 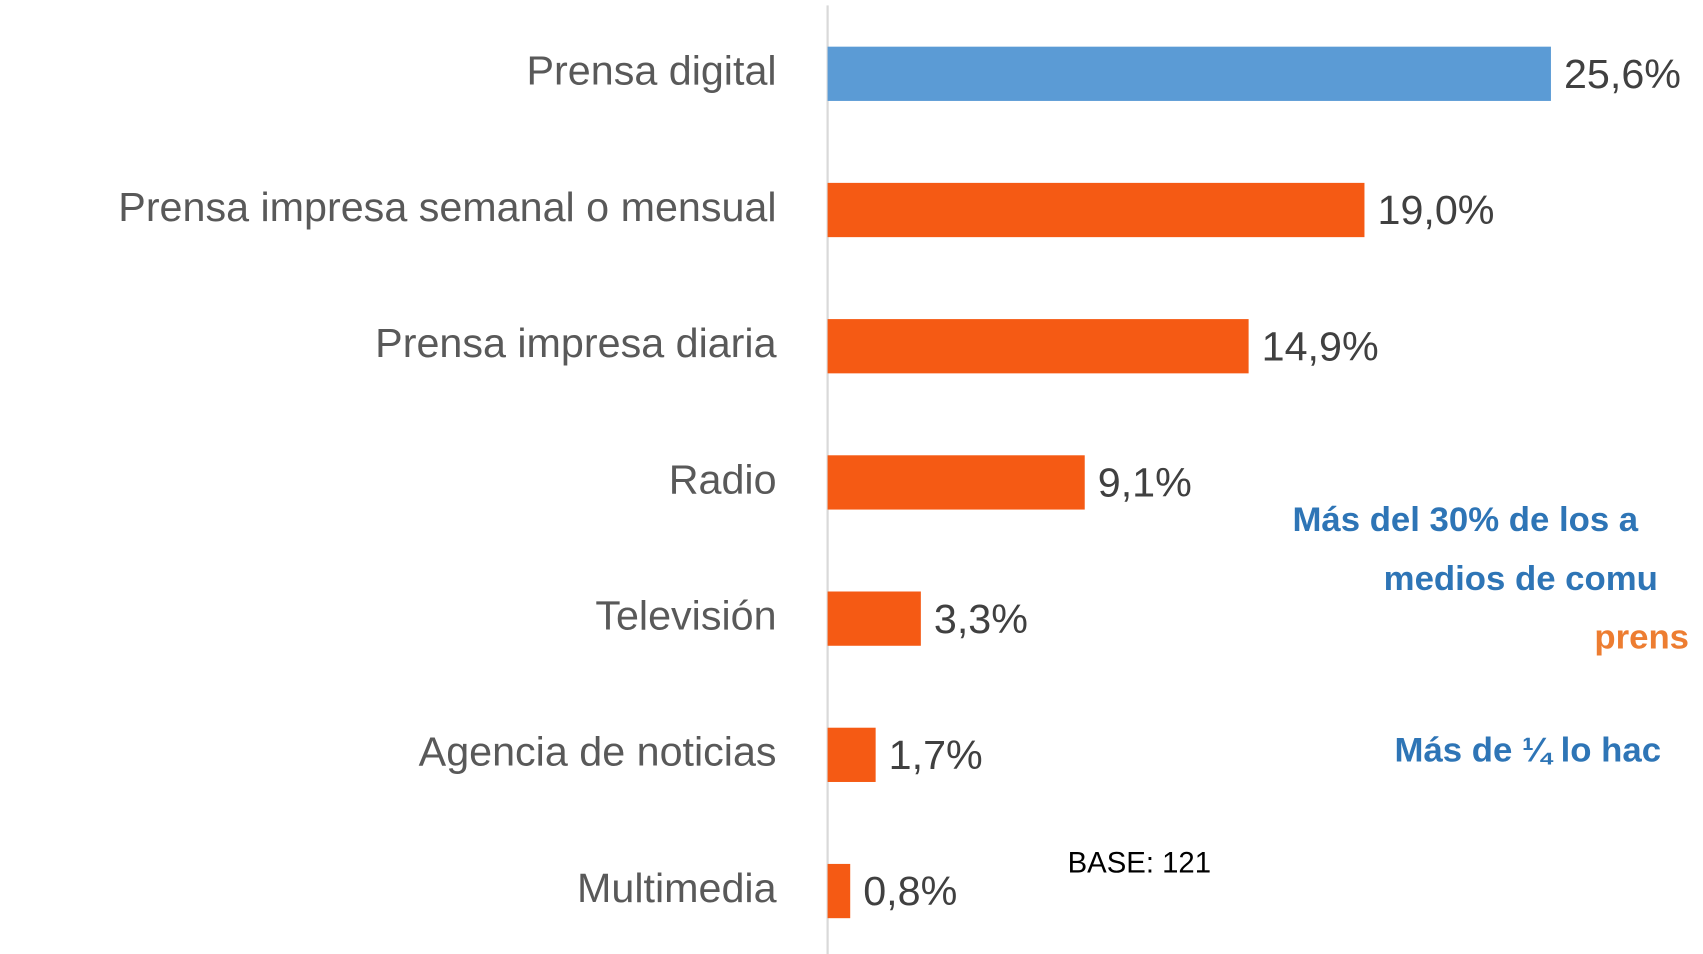 I want to click on category-label: Agencia de noticias, so click(x=598, y=752).